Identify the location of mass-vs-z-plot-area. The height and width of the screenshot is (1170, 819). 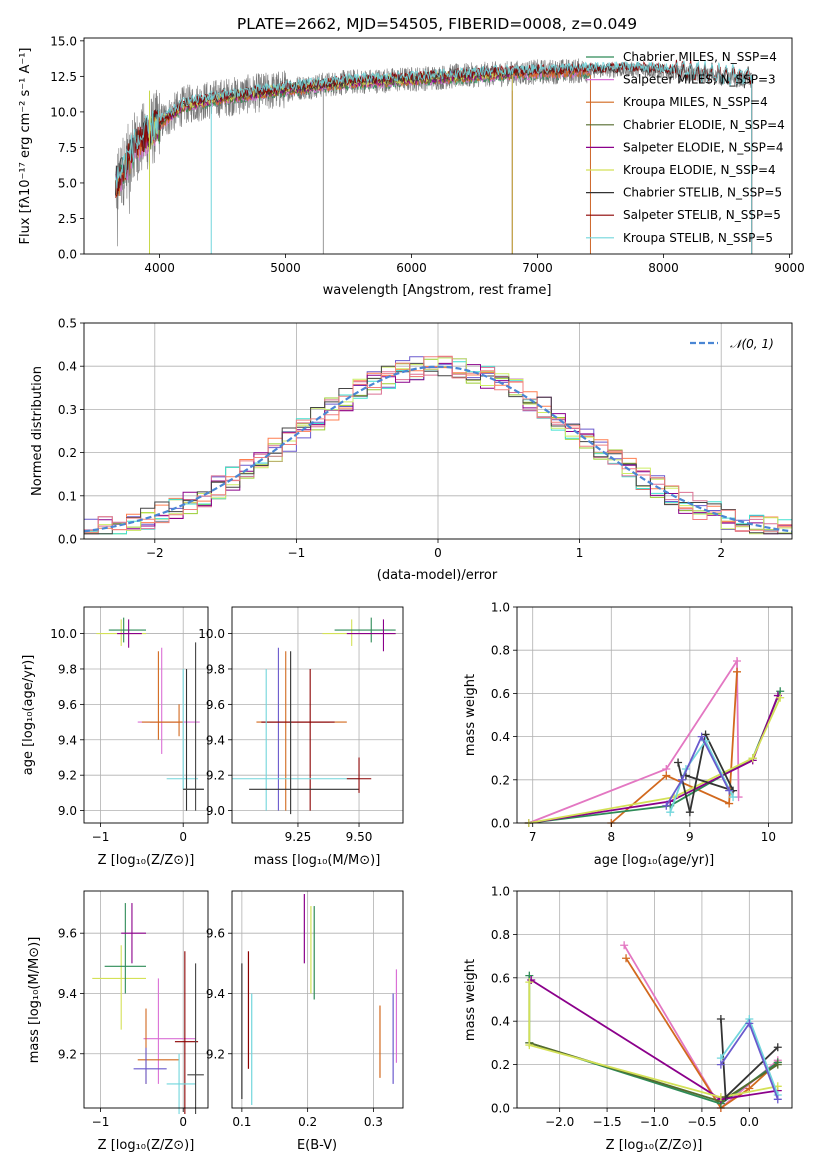
(148, 1009).